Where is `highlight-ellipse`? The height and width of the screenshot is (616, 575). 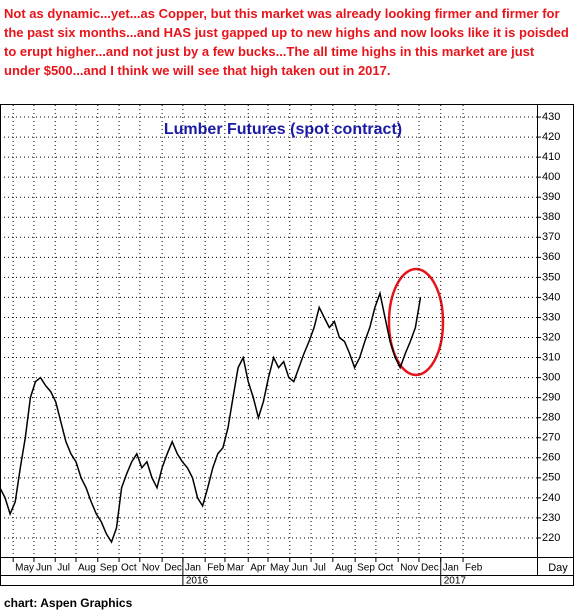
highlight-ellipse is located at coordinates (416, 322).